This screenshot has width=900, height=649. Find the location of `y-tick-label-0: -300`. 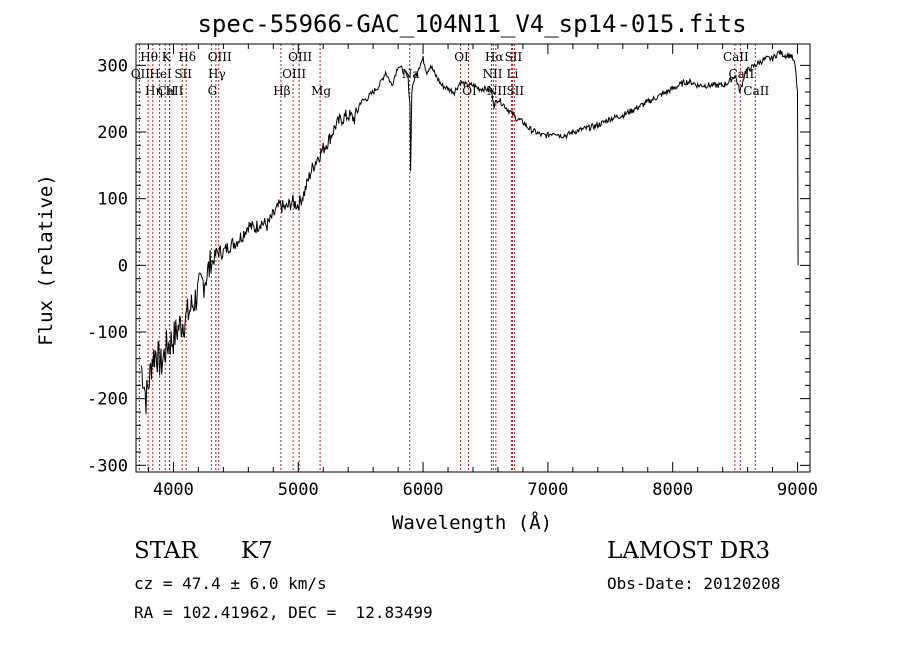

y-tick-label-0: -300 is located at coordinates (107, 466).